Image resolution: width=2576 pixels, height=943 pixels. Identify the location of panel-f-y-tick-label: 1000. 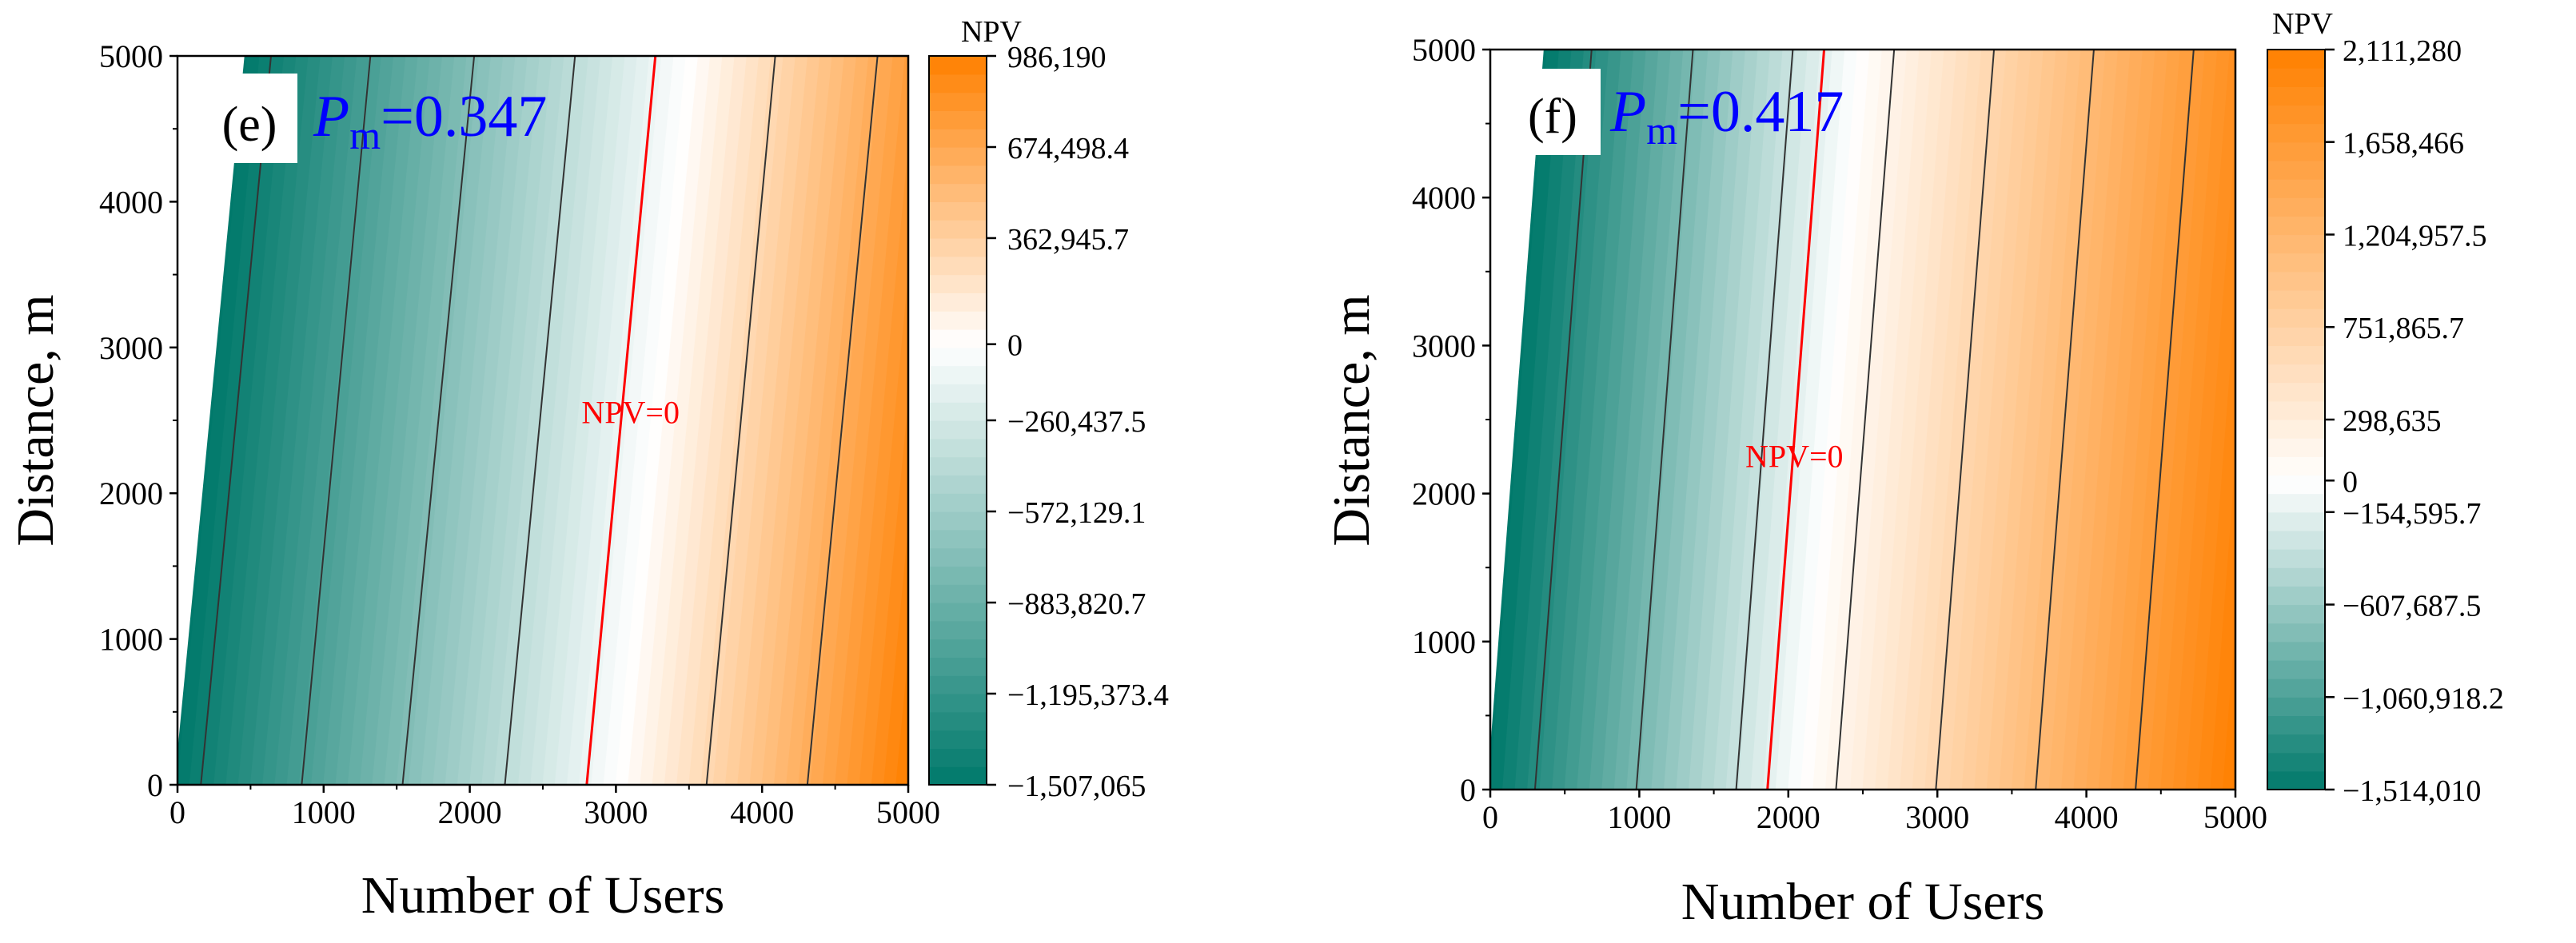
(1444, 642).